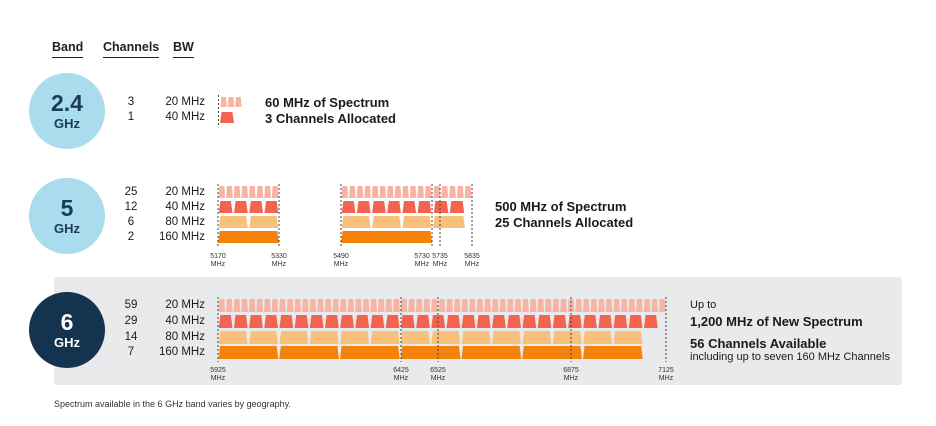 The width and height of the screenshot is (936, 426). Describe the element at coordinates (131, 337) in the screenshot. I see `row-channels: 14` at that location.